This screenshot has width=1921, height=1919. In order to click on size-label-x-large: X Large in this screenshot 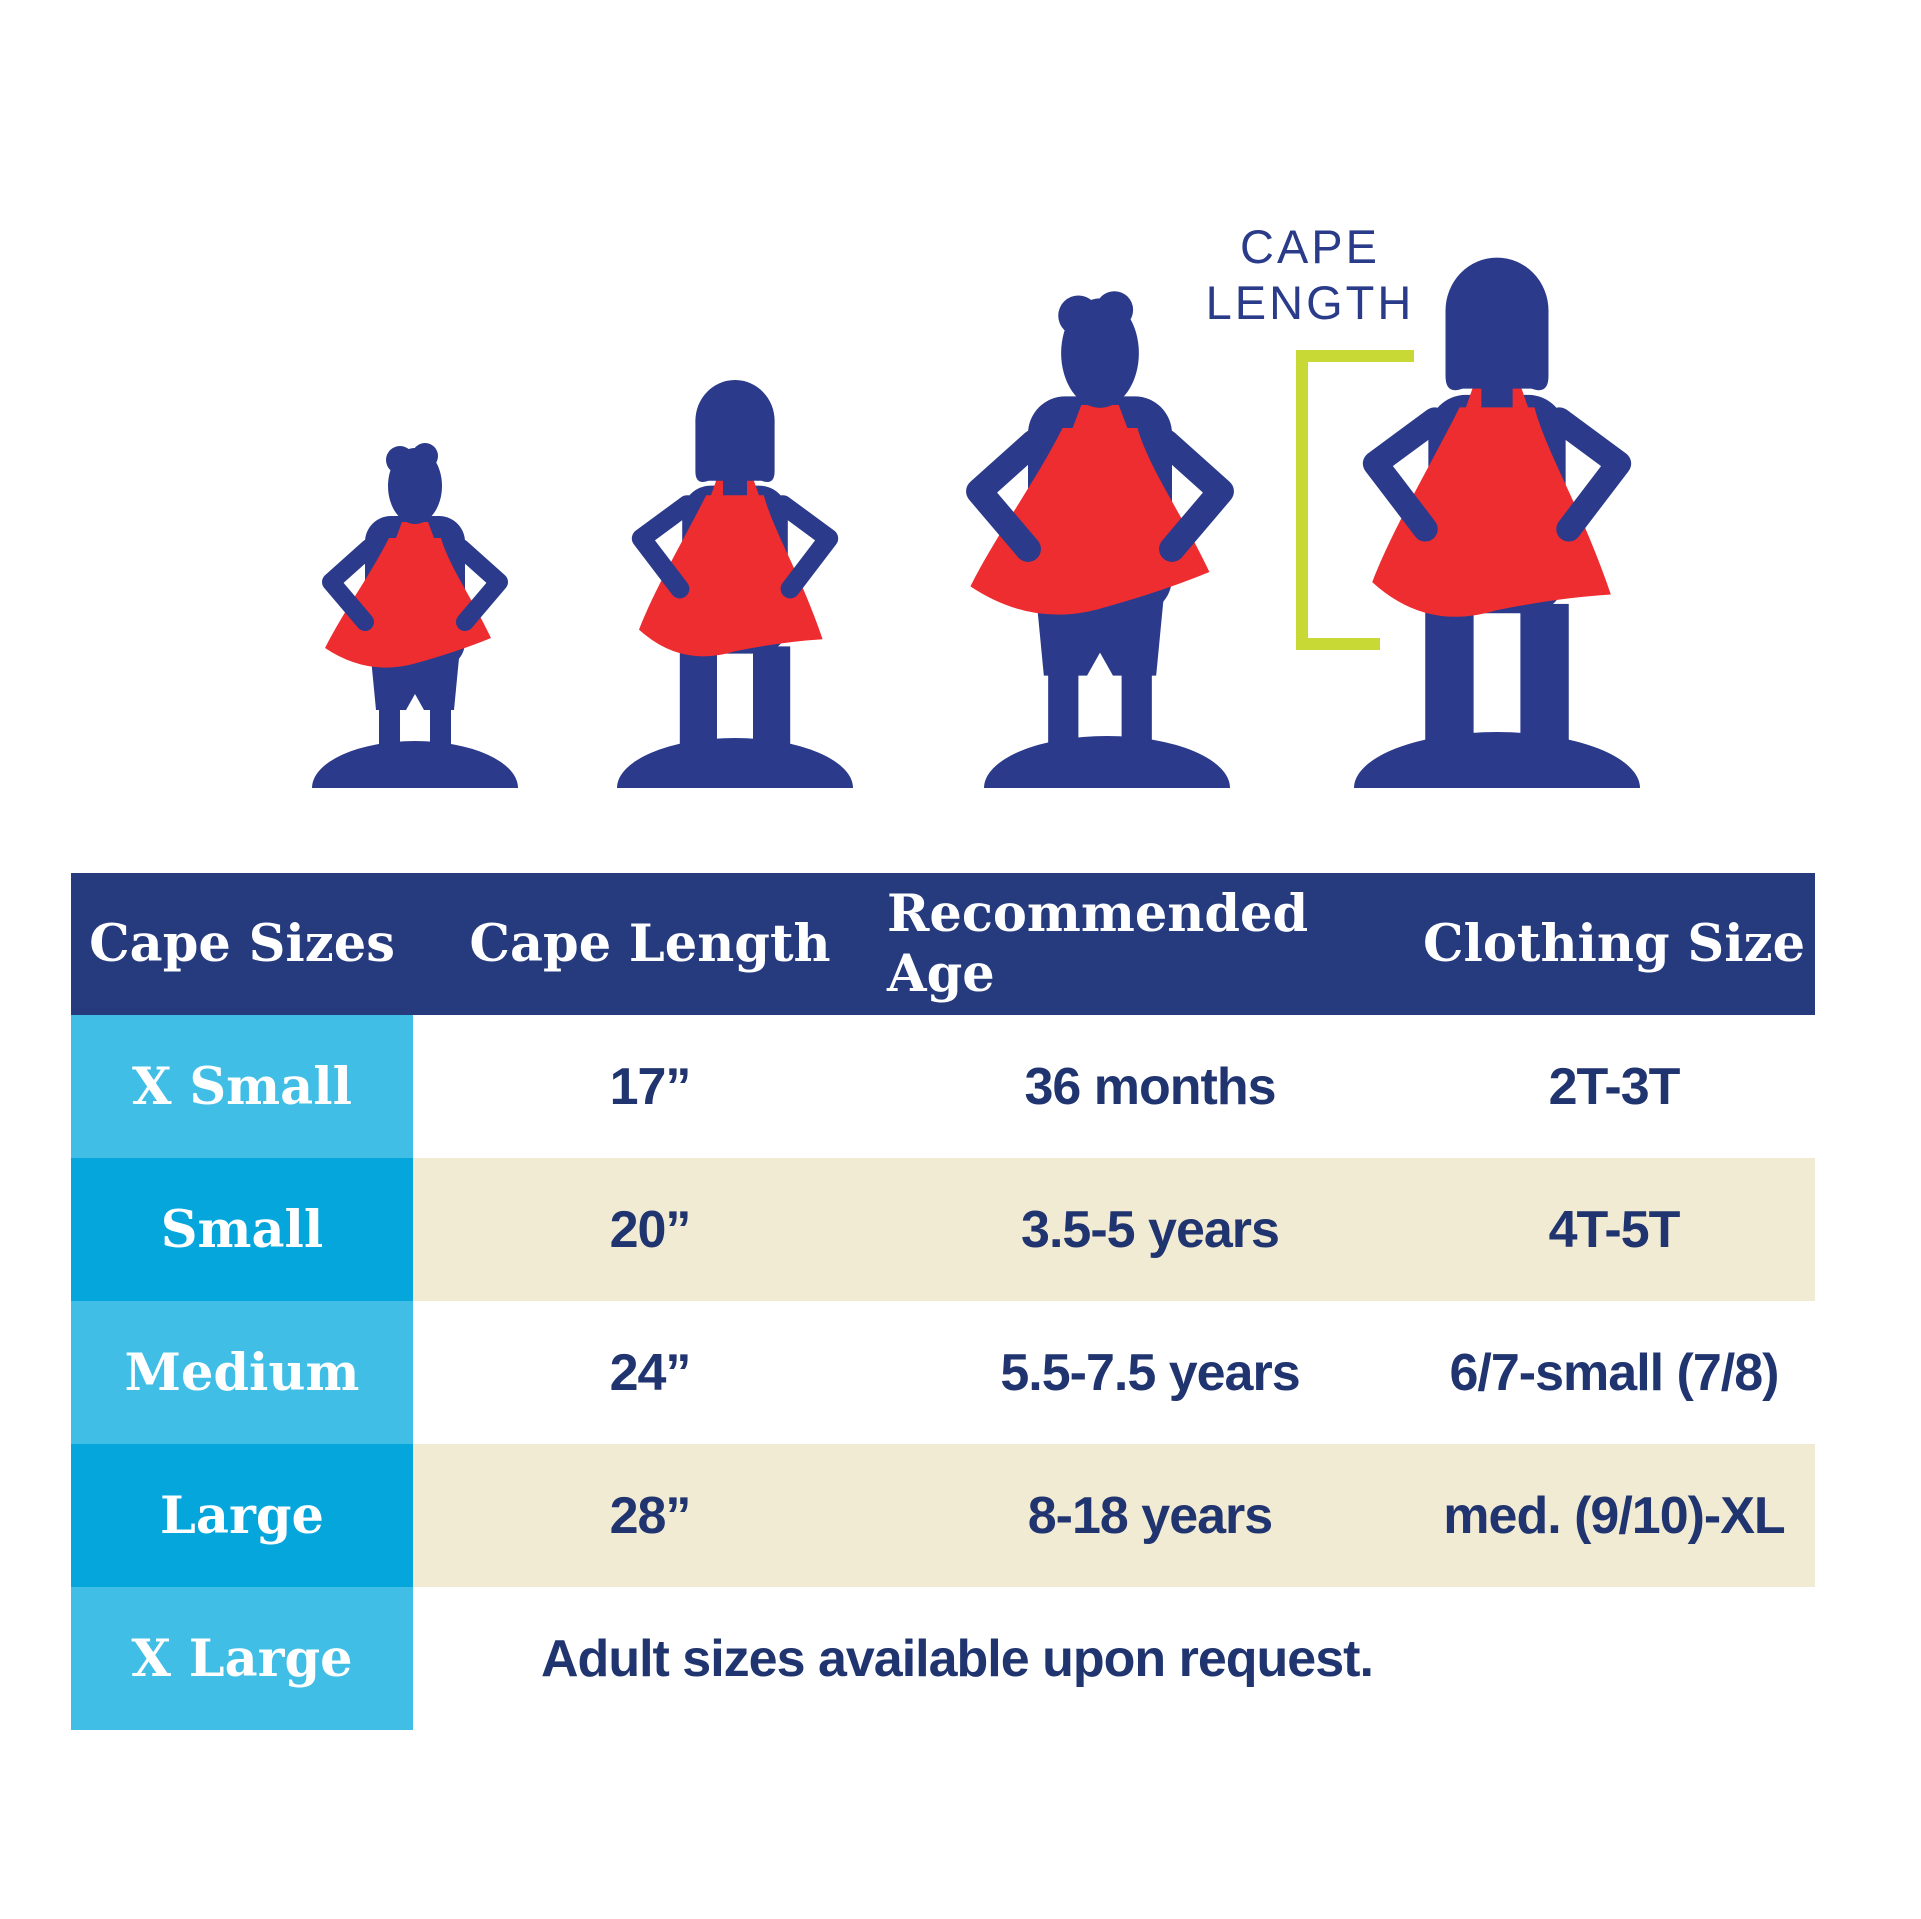, I will do `click(242, 1658)`.